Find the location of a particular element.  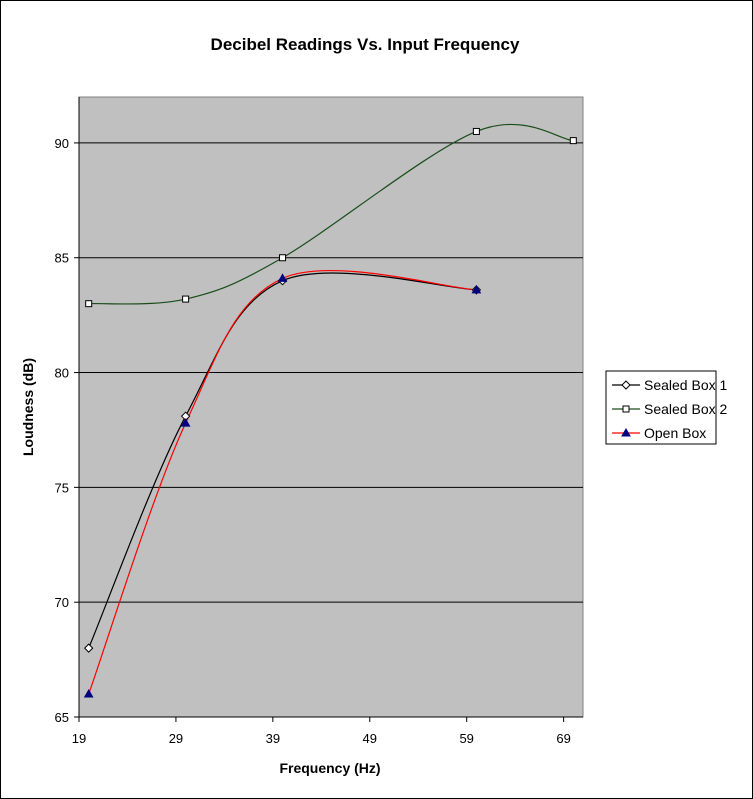

y-tick-label: 75 is located at coordinates (62, 487).